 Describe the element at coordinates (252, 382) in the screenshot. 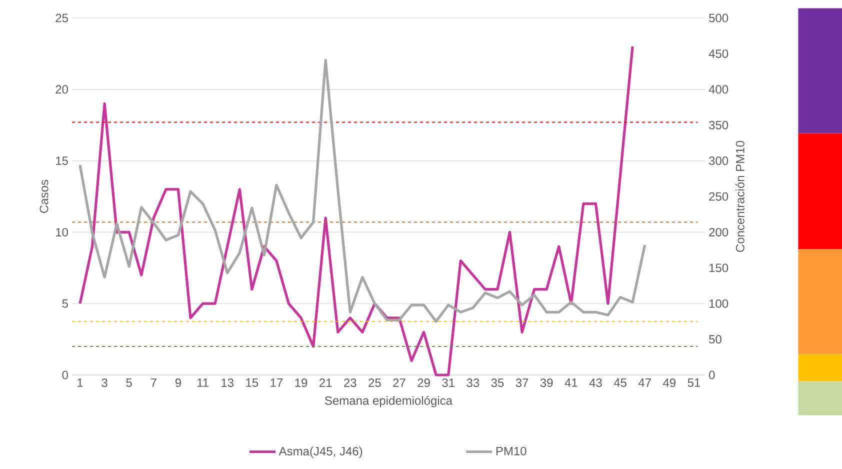

I see `x-tick-label: 15` at that location.